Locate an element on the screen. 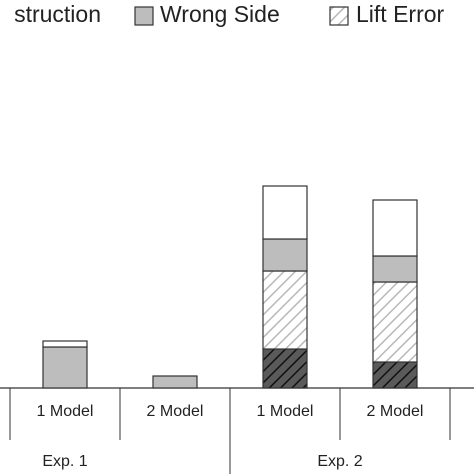 This screenshot has width=474, height=474. legend-label: struction is located at coordinates (57, 14).